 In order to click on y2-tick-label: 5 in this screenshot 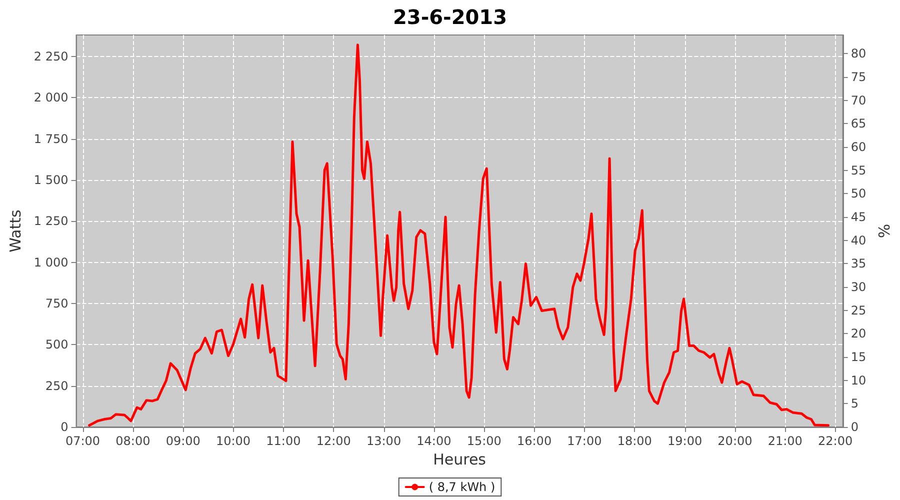, I will do `click(854, 403)`.